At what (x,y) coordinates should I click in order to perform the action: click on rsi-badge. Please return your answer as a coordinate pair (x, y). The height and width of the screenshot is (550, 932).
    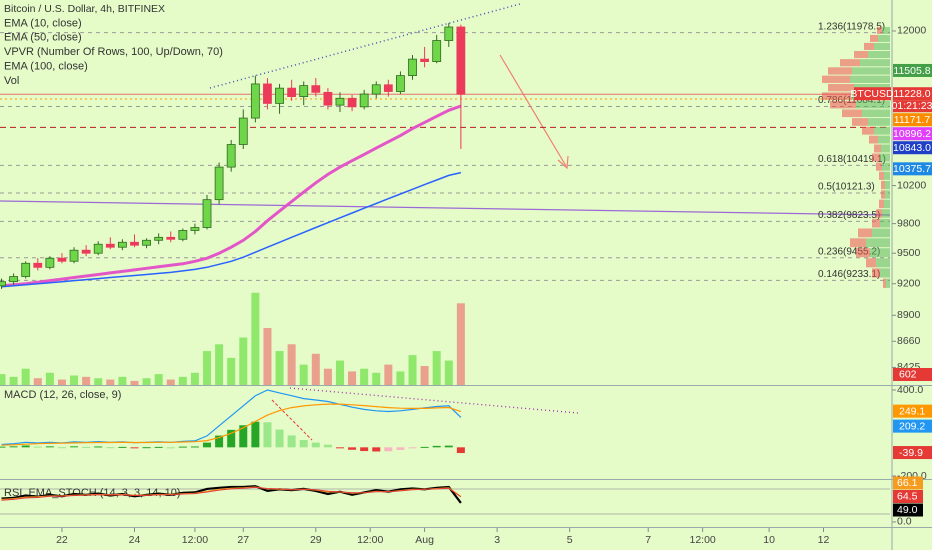
    Looking at the image, I should click on (908, 496).